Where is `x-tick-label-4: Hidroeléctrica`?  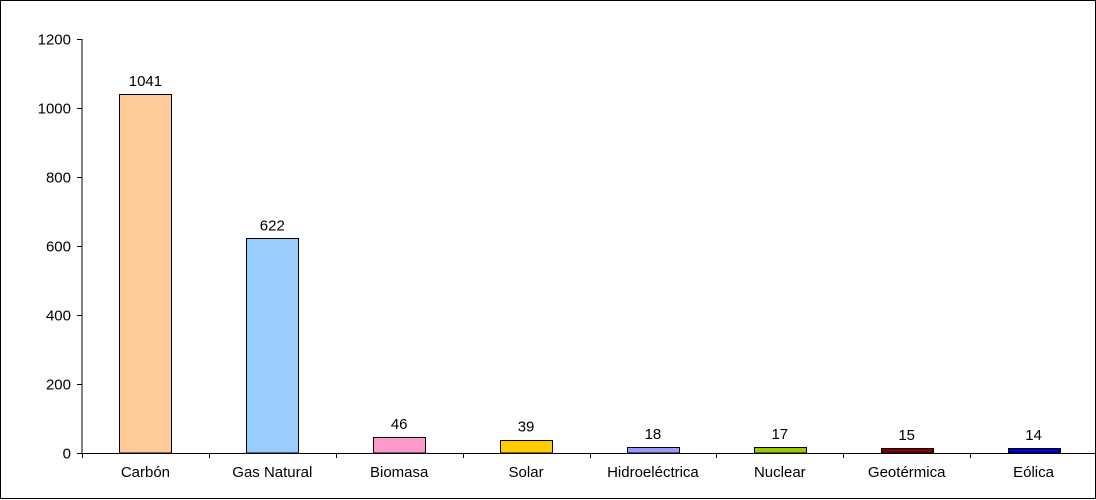 x-tick-label-4: Hidroeléctrica is located at coordinates (653, 472).